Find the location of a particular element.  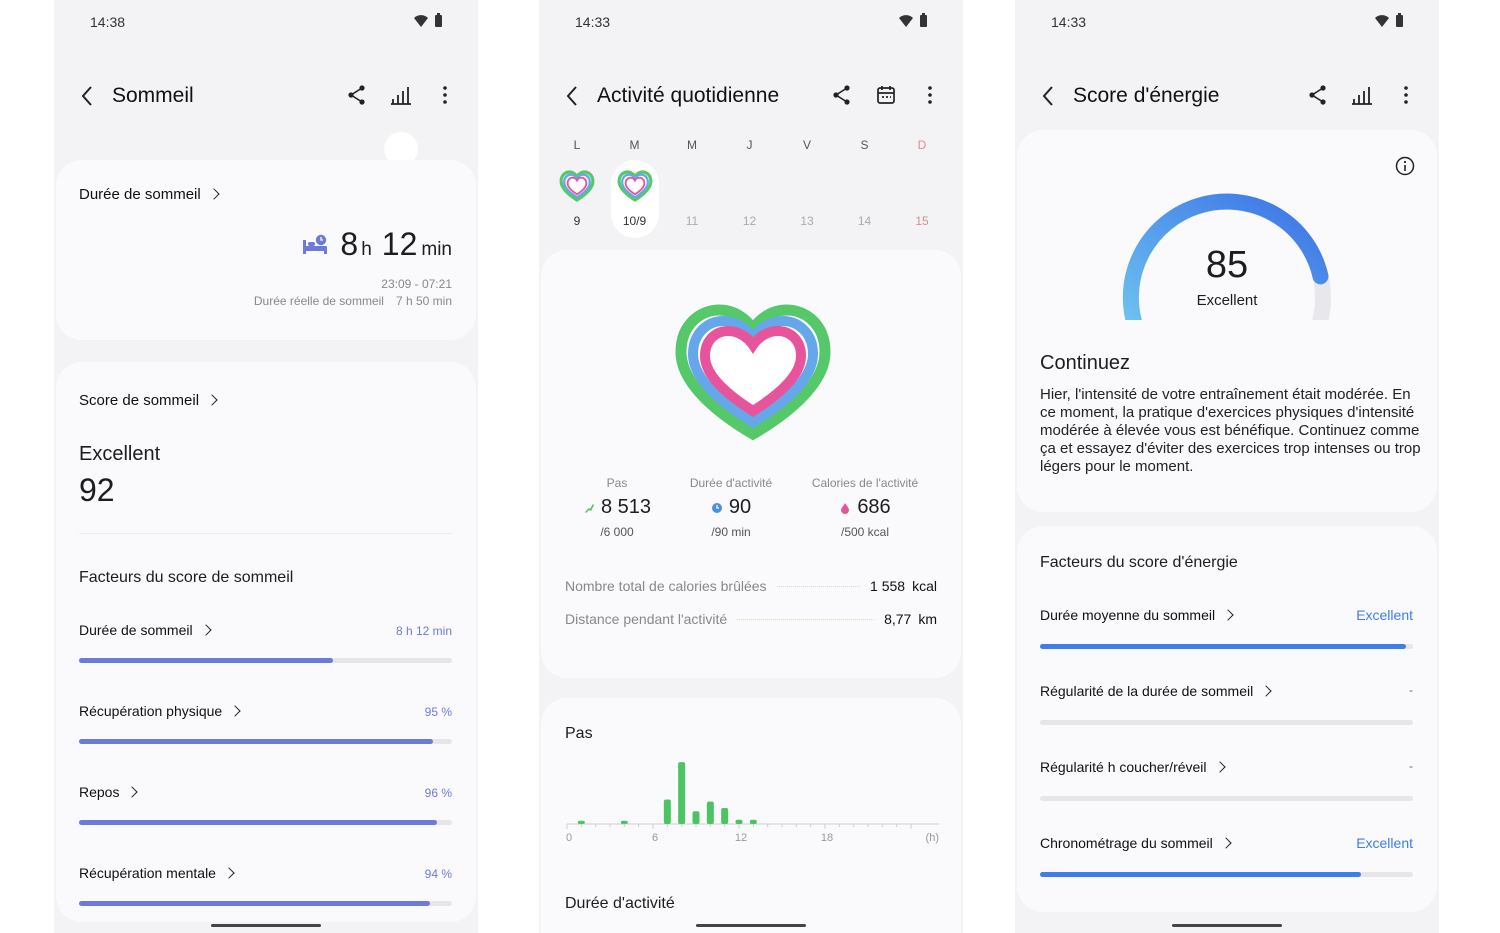

sleep-time-range: 23:09 - 07:21 is located at coordinates (416, 284).